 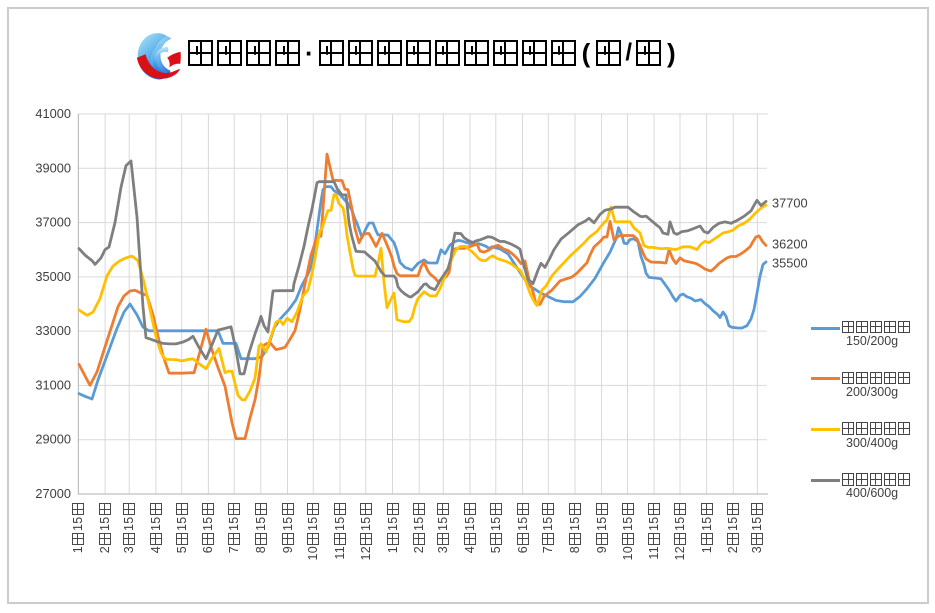 I want to click on svg-text: 27000, so click(x=53, y=493).